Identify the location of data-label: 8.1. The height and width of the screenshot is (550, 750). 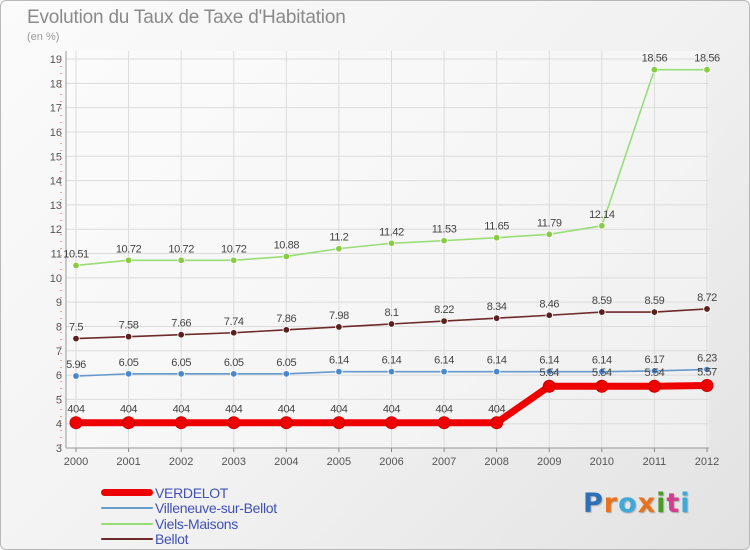
(391, 313).